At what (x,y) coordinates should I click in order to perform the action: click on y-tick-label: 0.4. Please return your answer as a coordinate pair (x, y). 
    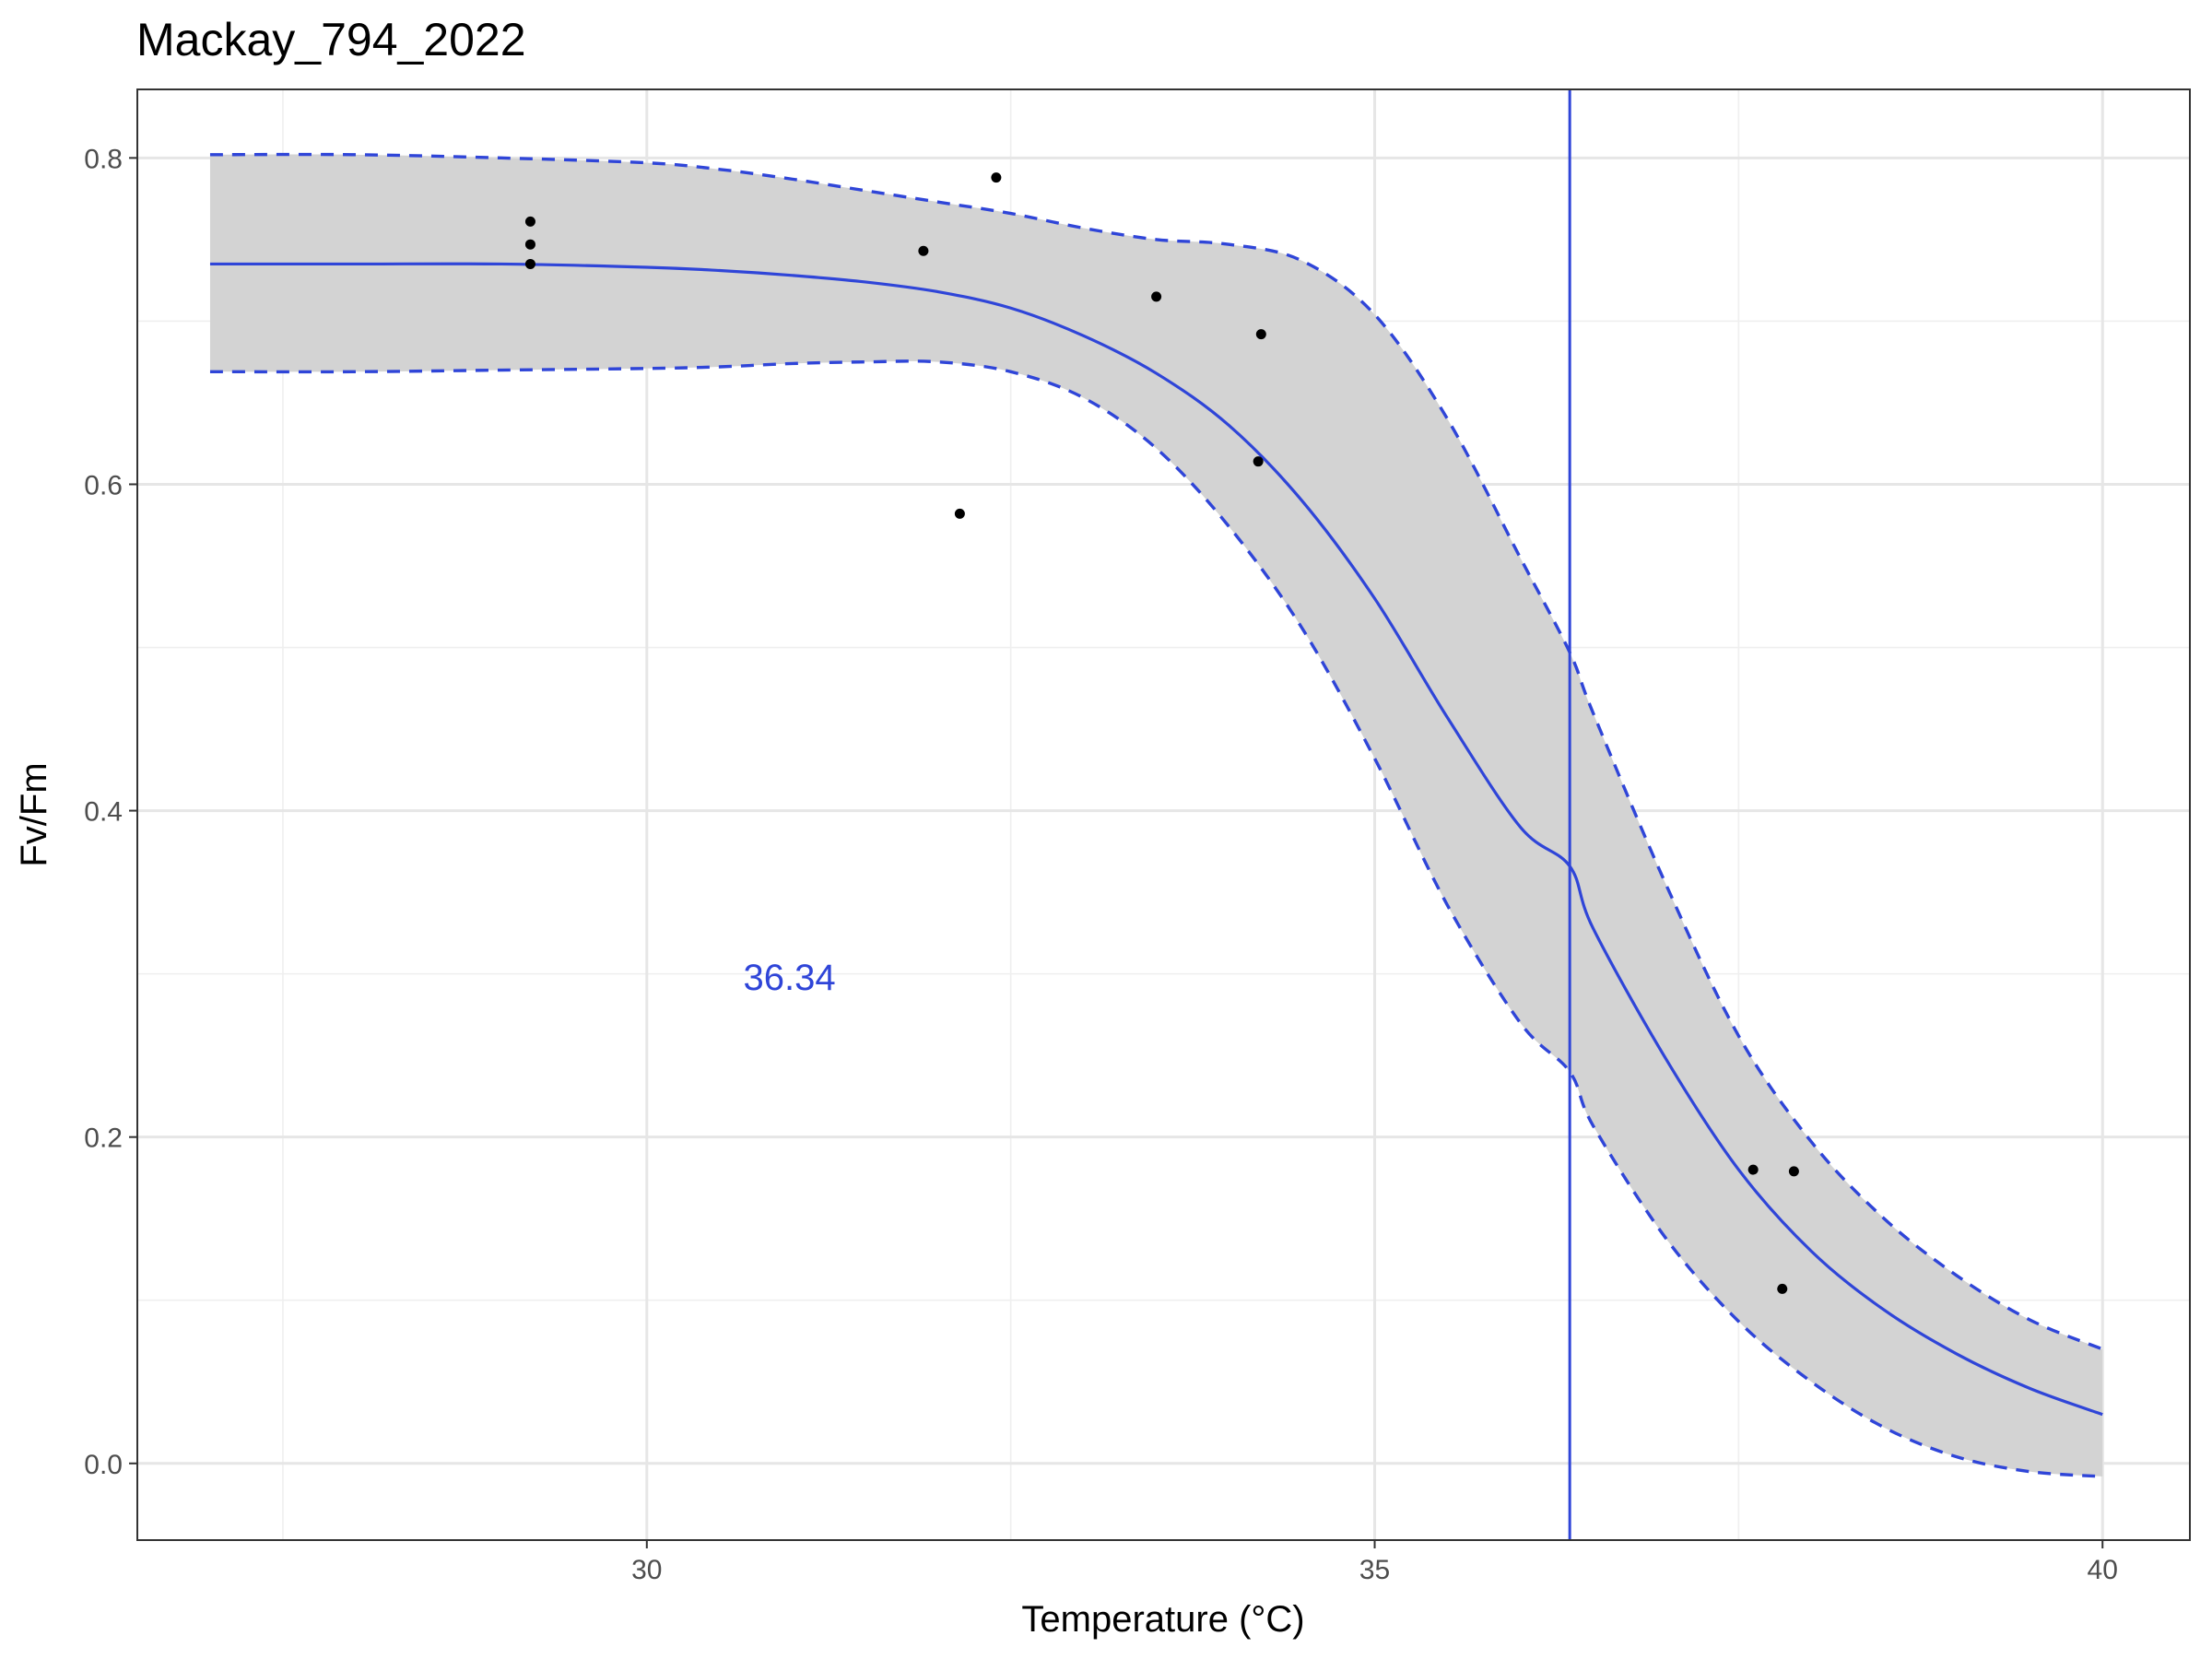
    Looking at the image, I should click on (103, 812).